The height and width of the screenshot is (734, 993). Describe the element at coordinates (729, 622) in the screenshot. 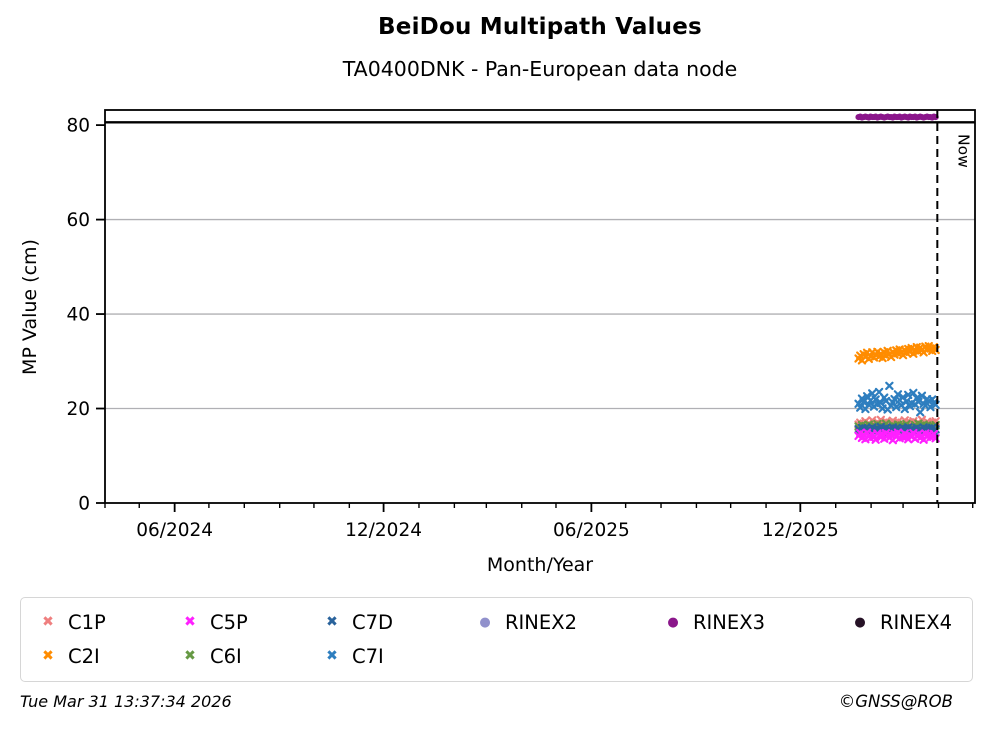

I see `legend-label: RINEX3` at that location.